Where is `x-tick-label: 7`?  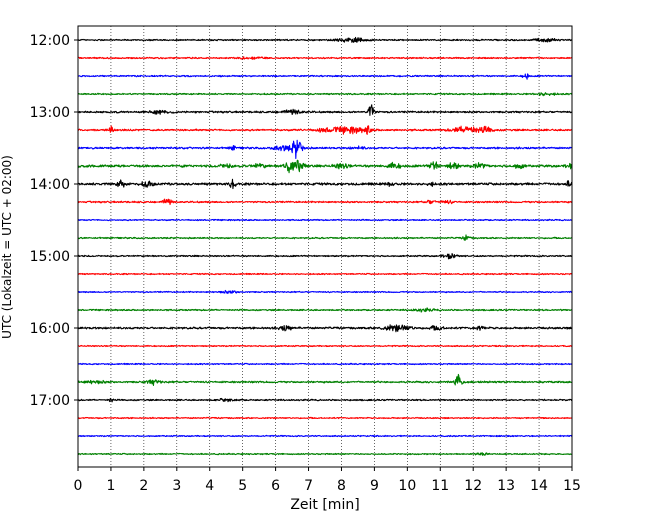
x-tick-label: 7 is located at coordinates (308, 486).